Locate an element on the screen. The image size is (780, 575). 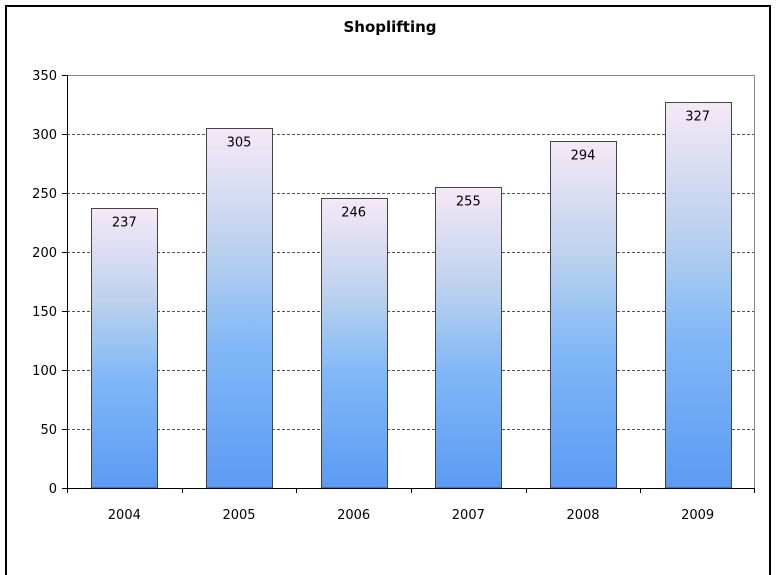
y-tick-label: 0 is located at coordinates (53, 489).